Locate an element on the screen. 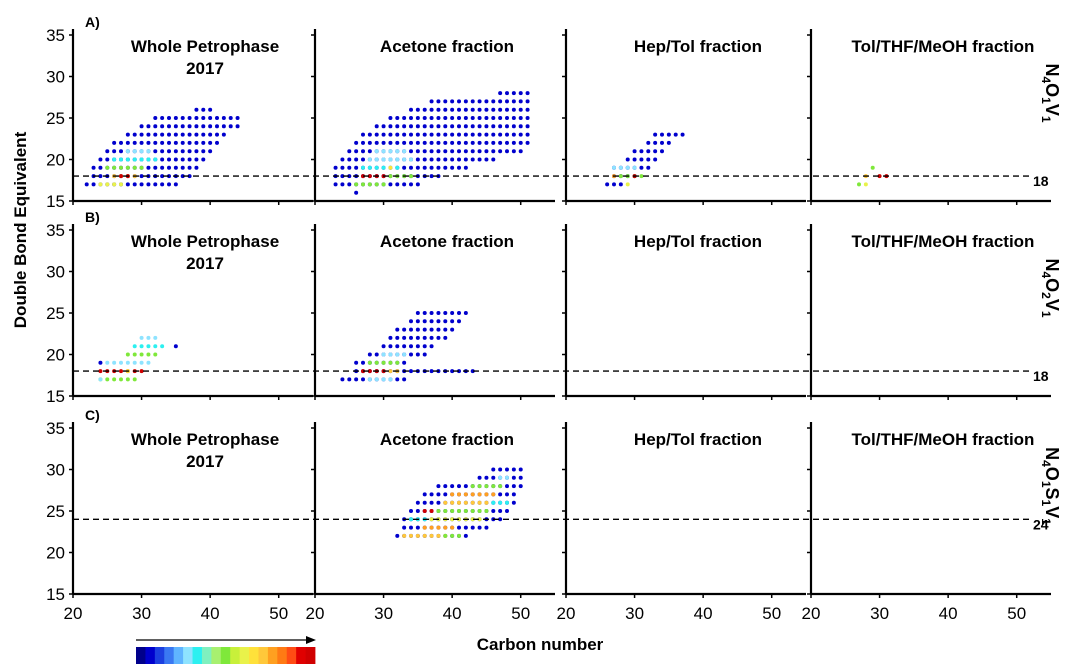 The height and width of the screenshot is (665, 1080). y-tick-label: 30 is located at coordinates (55, 272).